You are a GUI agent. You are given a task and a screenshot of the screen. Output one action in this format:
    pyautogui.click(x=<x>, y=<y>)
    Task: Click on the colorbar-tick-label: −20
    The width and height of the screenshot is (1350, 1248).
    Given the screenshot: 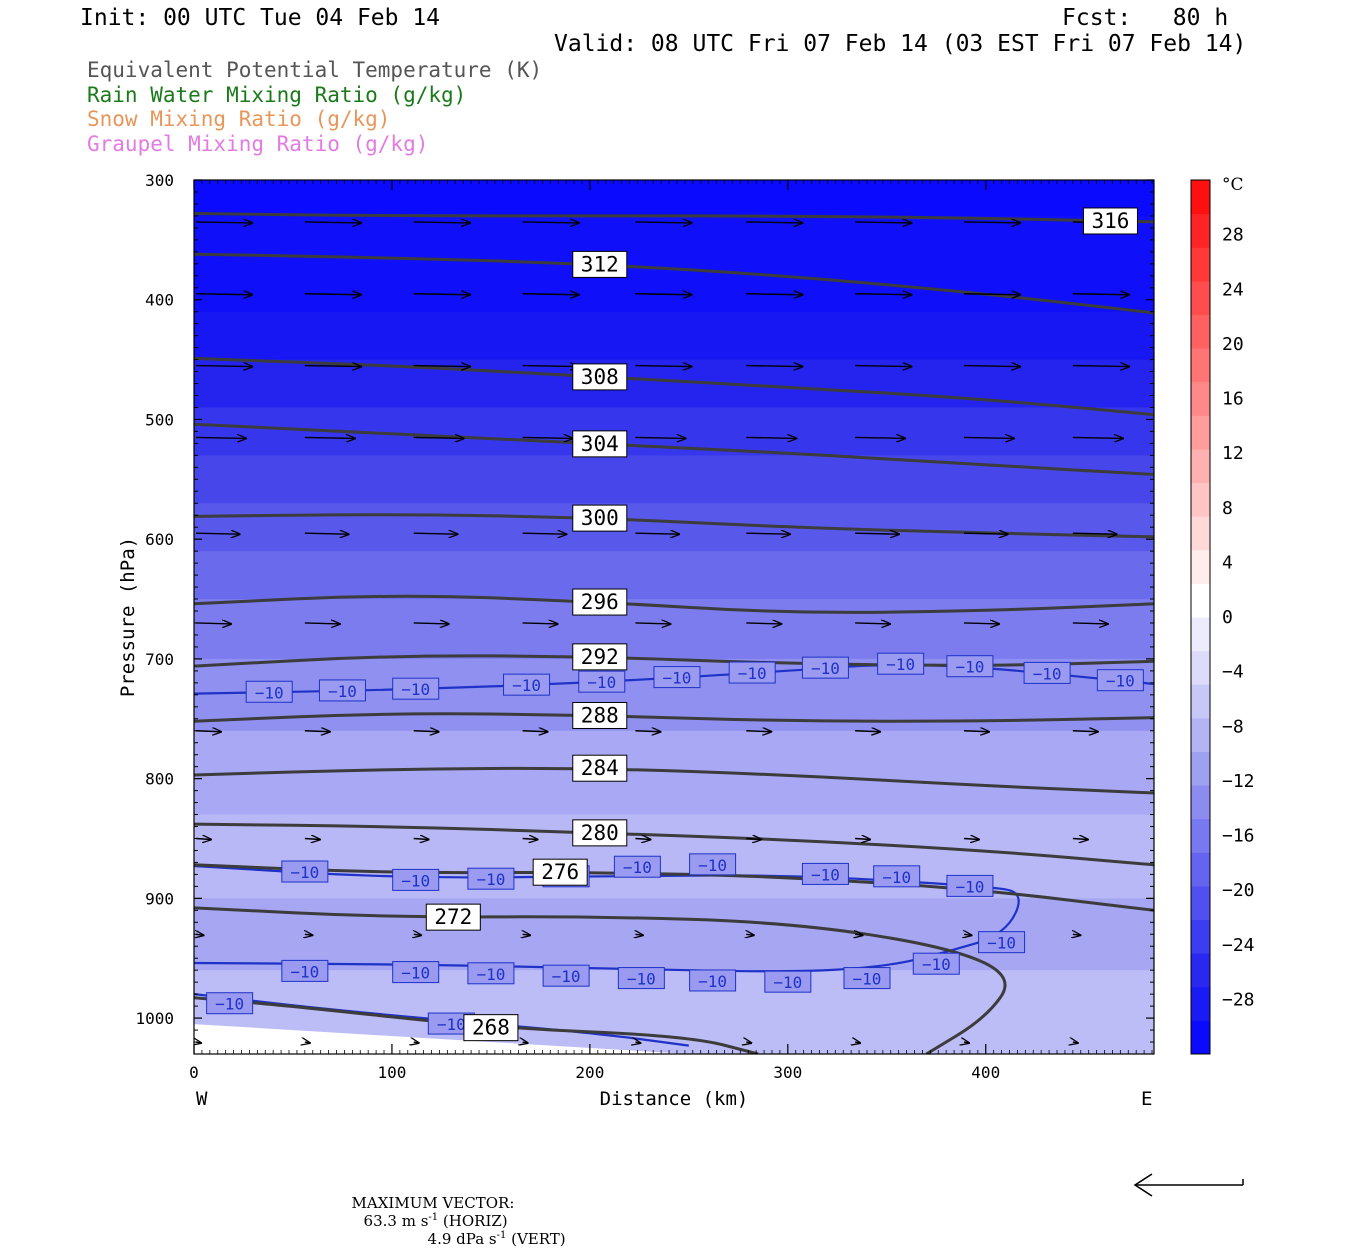 What is the action you would take?
    pyautogui.click(x=1238, y=890)
    